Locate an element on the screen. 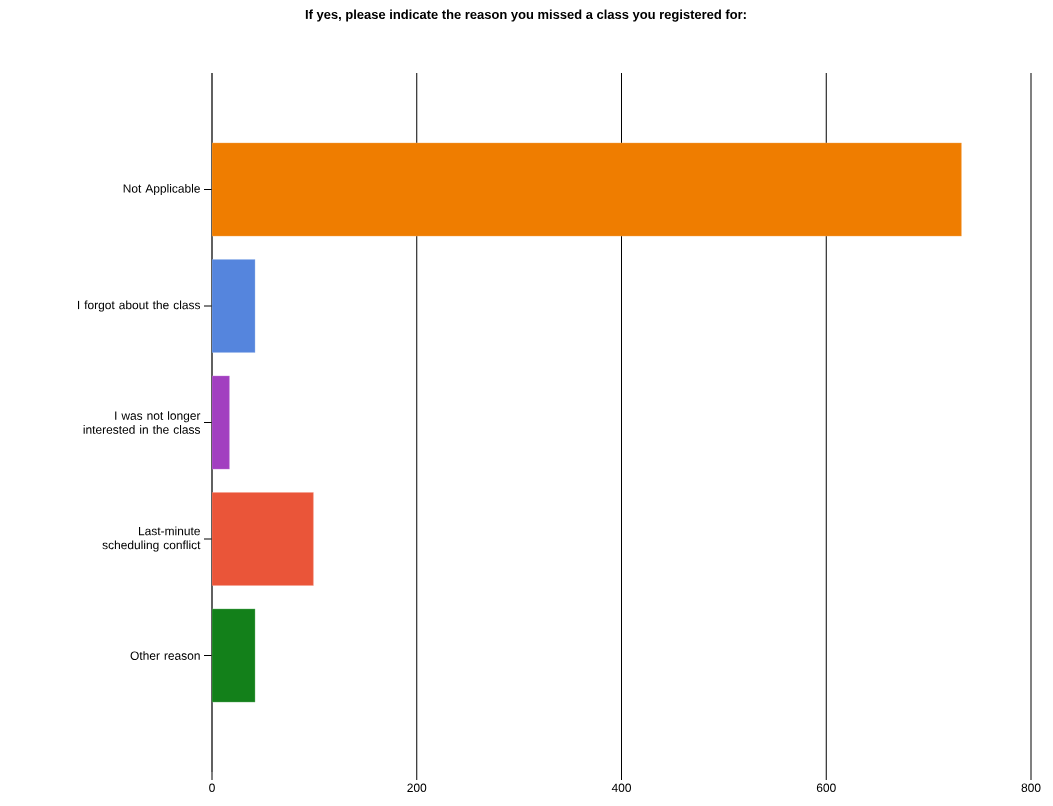 This screenshot has width=1053, height=806. y-tick-label: I was not longer interested in the class is located at coordinates (142, 422).